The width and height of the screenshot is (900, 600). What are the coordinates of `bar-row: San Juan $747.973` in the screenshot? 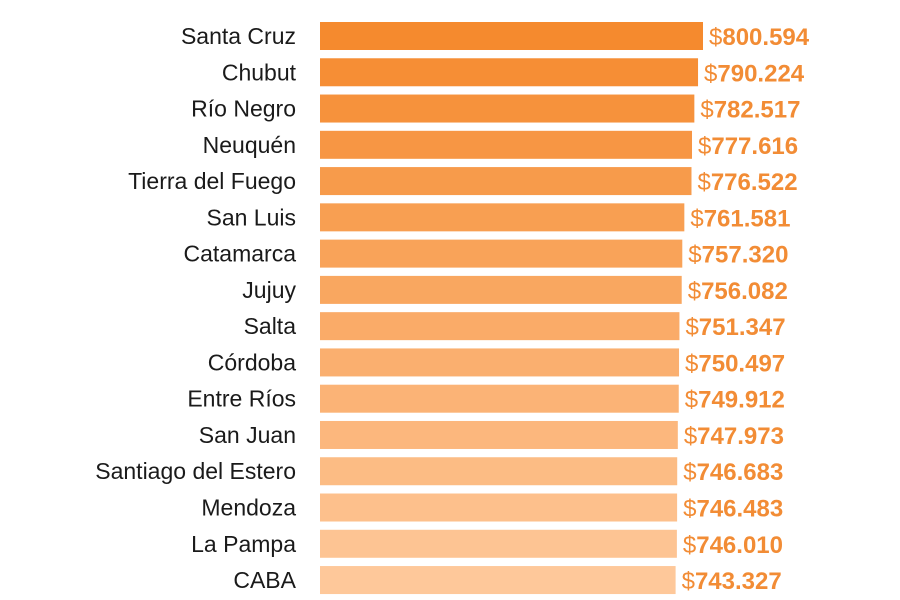 It's located at (491, 435).